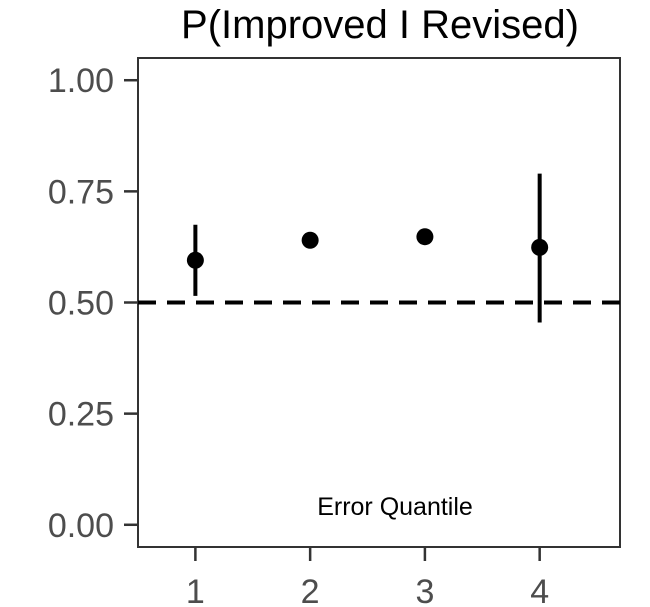  Describe the element at coordinates (367, 248) in the screenshot. I see `data-marks` at that location.